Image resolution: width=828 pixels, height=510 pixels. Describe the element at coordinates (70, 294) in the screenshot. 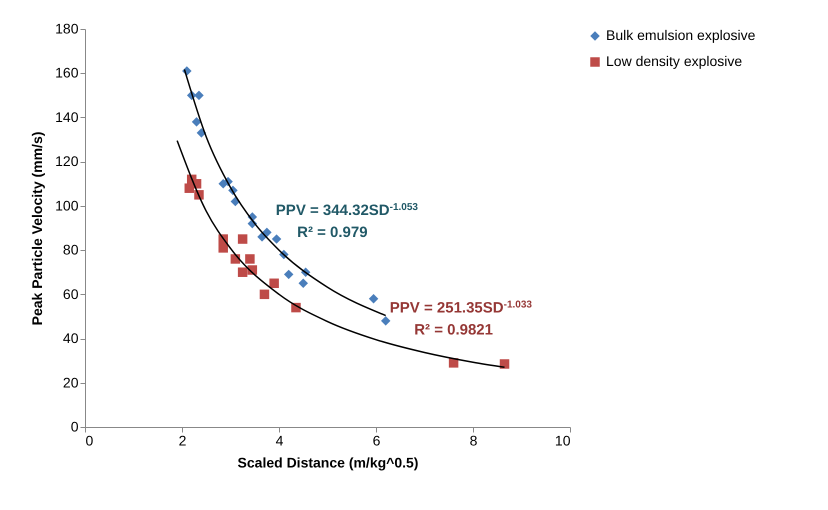

I see `y-tick-label: 60` at that location.